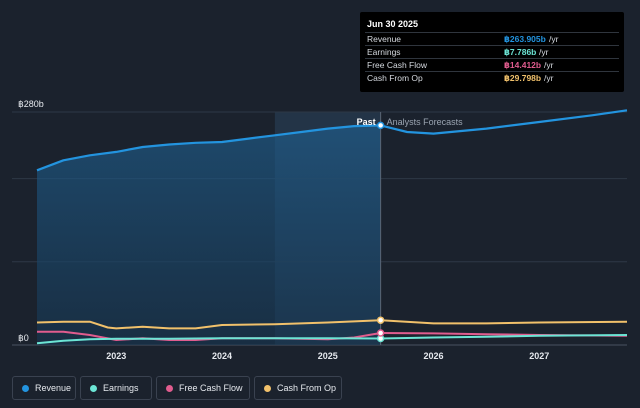  Describe the element at coordinates (380, 333) in the screenshot. I see `free-cash-flow-marker` at that location.